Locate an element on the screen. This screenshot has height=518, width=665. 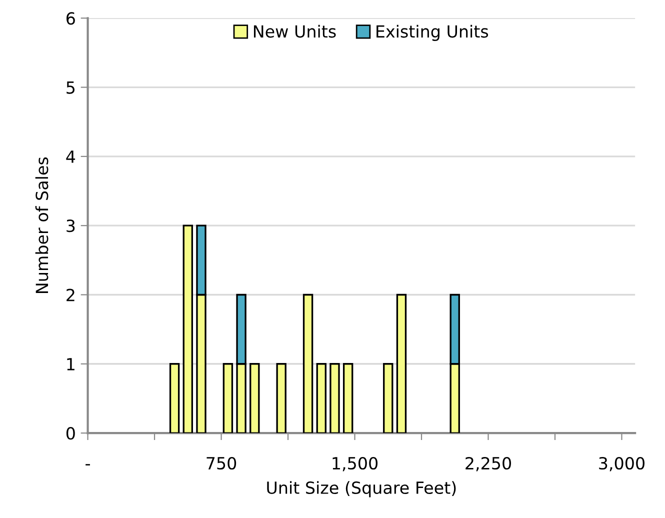
y-tick-label: 6 is located at coordinates (70, 18).